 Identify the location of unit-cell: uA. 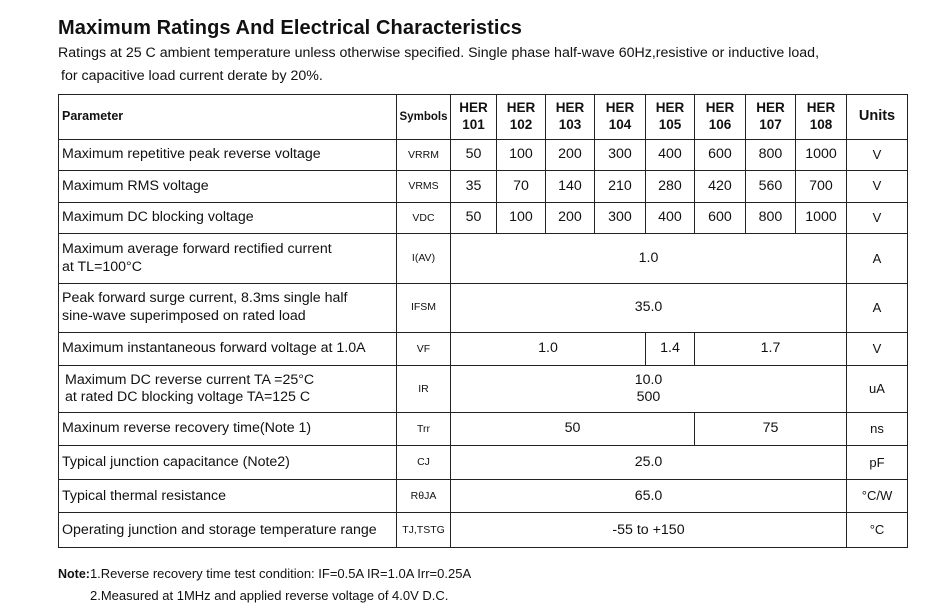
(877, 389).